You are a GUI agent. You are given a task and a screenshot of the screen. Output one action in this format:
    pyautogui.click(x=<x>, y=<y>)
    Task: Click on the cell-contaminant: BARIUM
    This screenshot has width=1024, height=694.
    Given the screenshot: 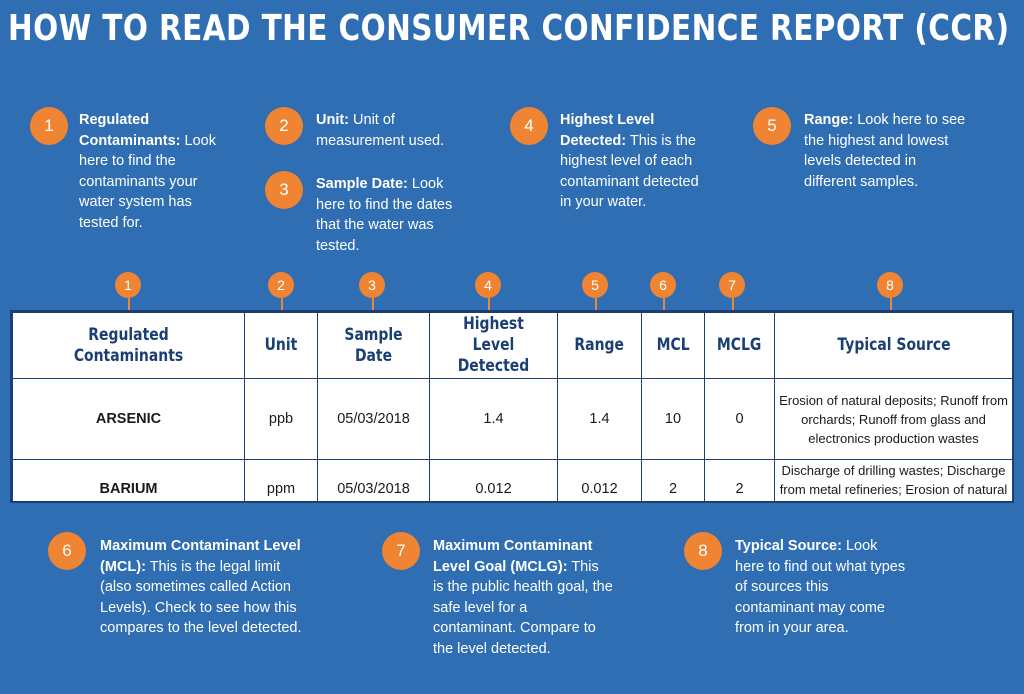 What is the action you would take?
    pyautogui.click(x=128, y=480)
    